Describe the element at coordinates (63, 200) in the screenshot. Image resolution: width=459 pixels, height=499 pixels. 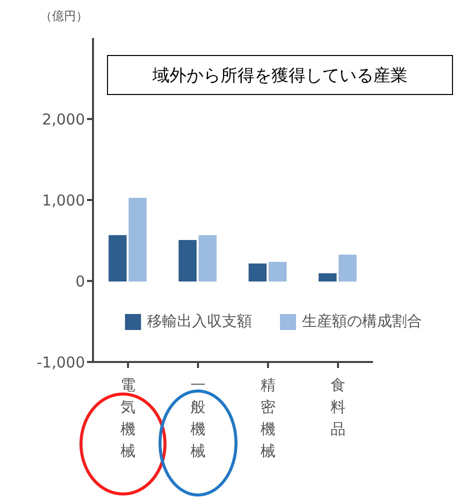
I see `y-tick-label: 1,000` at that location.